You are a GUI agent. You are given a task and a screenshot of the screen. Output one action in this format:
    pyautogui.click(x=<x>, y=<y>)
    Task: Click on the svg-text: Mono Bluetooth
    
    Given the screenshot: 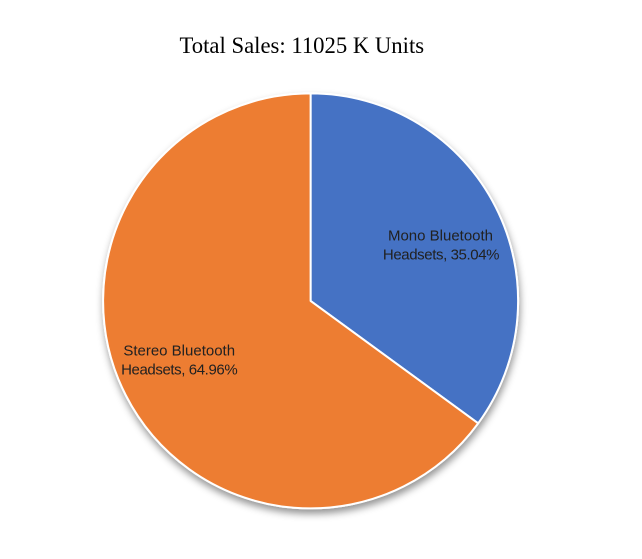 What is the action you would take?
    pyautogui.click(x=440, y=236)
    